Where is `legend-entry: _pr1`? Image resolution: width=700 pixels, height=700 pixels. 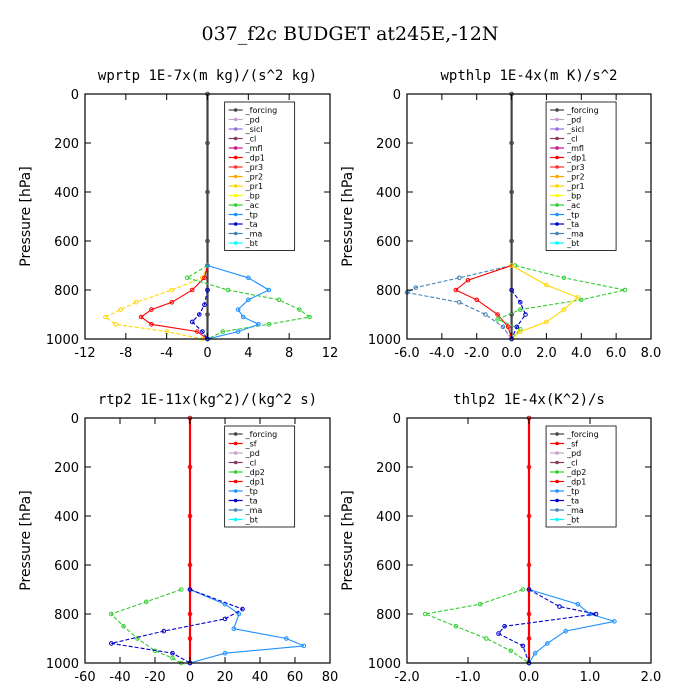 legend-entry: _pr1 is located at coordinates (575, 186).